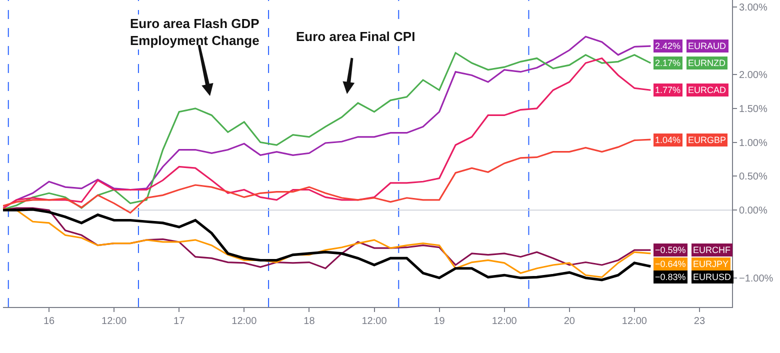 The image size is (780, 353). I want to click on legend-label: EURJPY, so click(711, 264).